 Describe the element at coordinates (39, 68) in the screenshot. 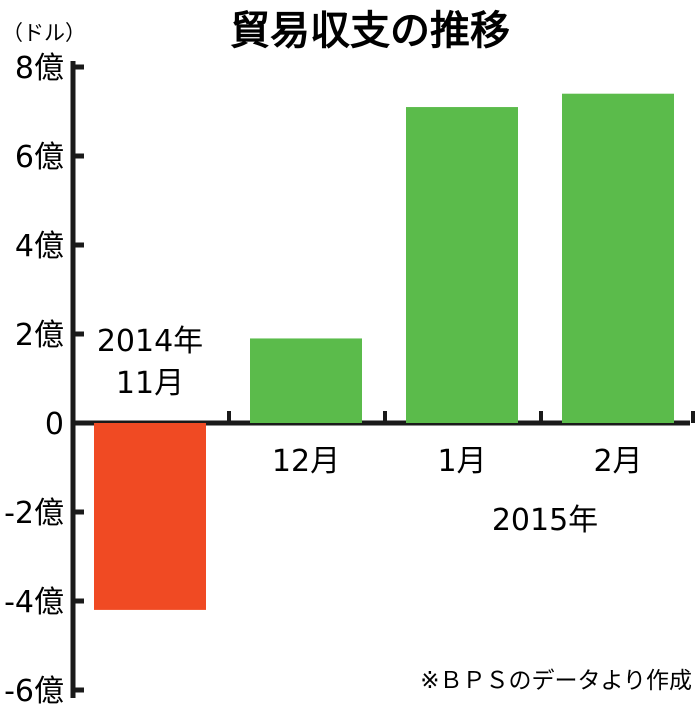

I see `y-tick-label: 8億` at that location.